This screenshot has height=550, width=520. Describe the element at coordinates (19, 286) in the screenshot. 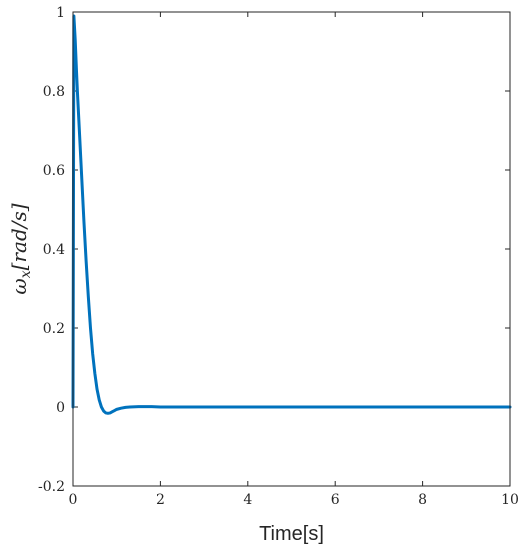

I see `y-axis-symbol: ω` at that location.